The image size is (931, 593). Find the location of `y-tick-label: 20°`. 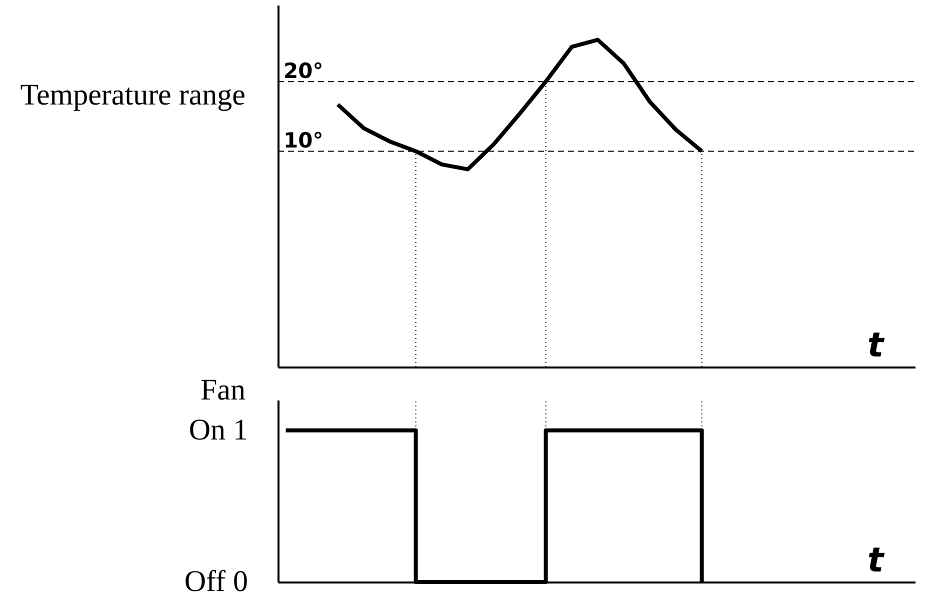

y-tick-label: 20° is located at coordinates (304, 71).